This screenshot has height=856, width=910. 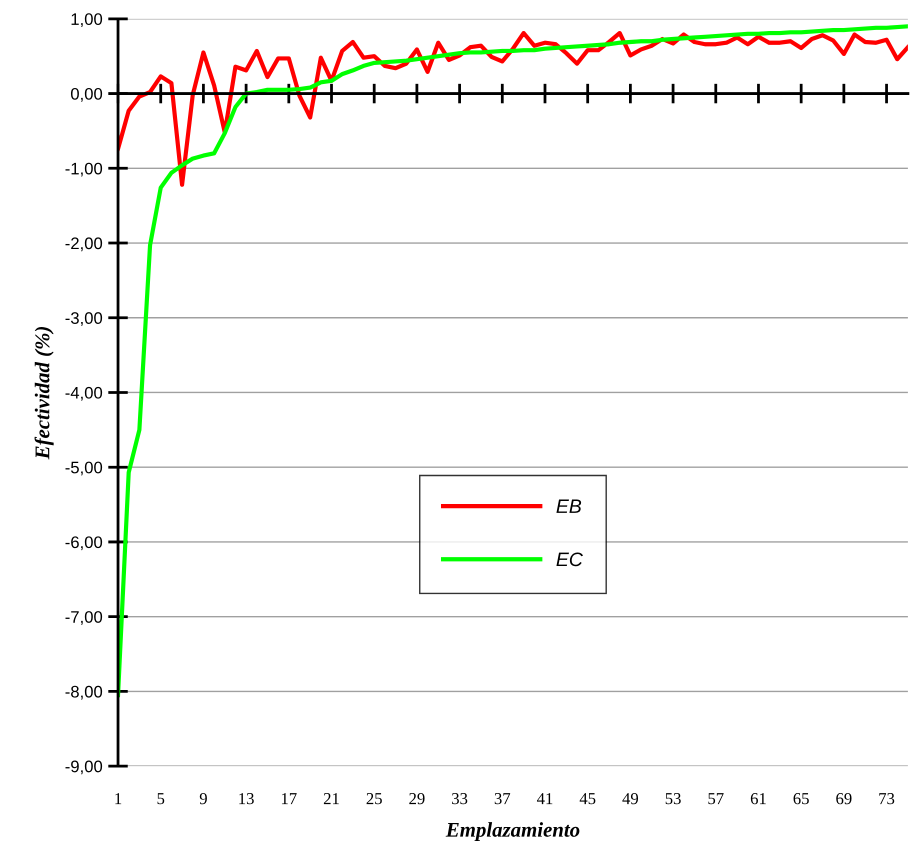 I want to click on x-tick-label: 49, so click(x=630, y=798).